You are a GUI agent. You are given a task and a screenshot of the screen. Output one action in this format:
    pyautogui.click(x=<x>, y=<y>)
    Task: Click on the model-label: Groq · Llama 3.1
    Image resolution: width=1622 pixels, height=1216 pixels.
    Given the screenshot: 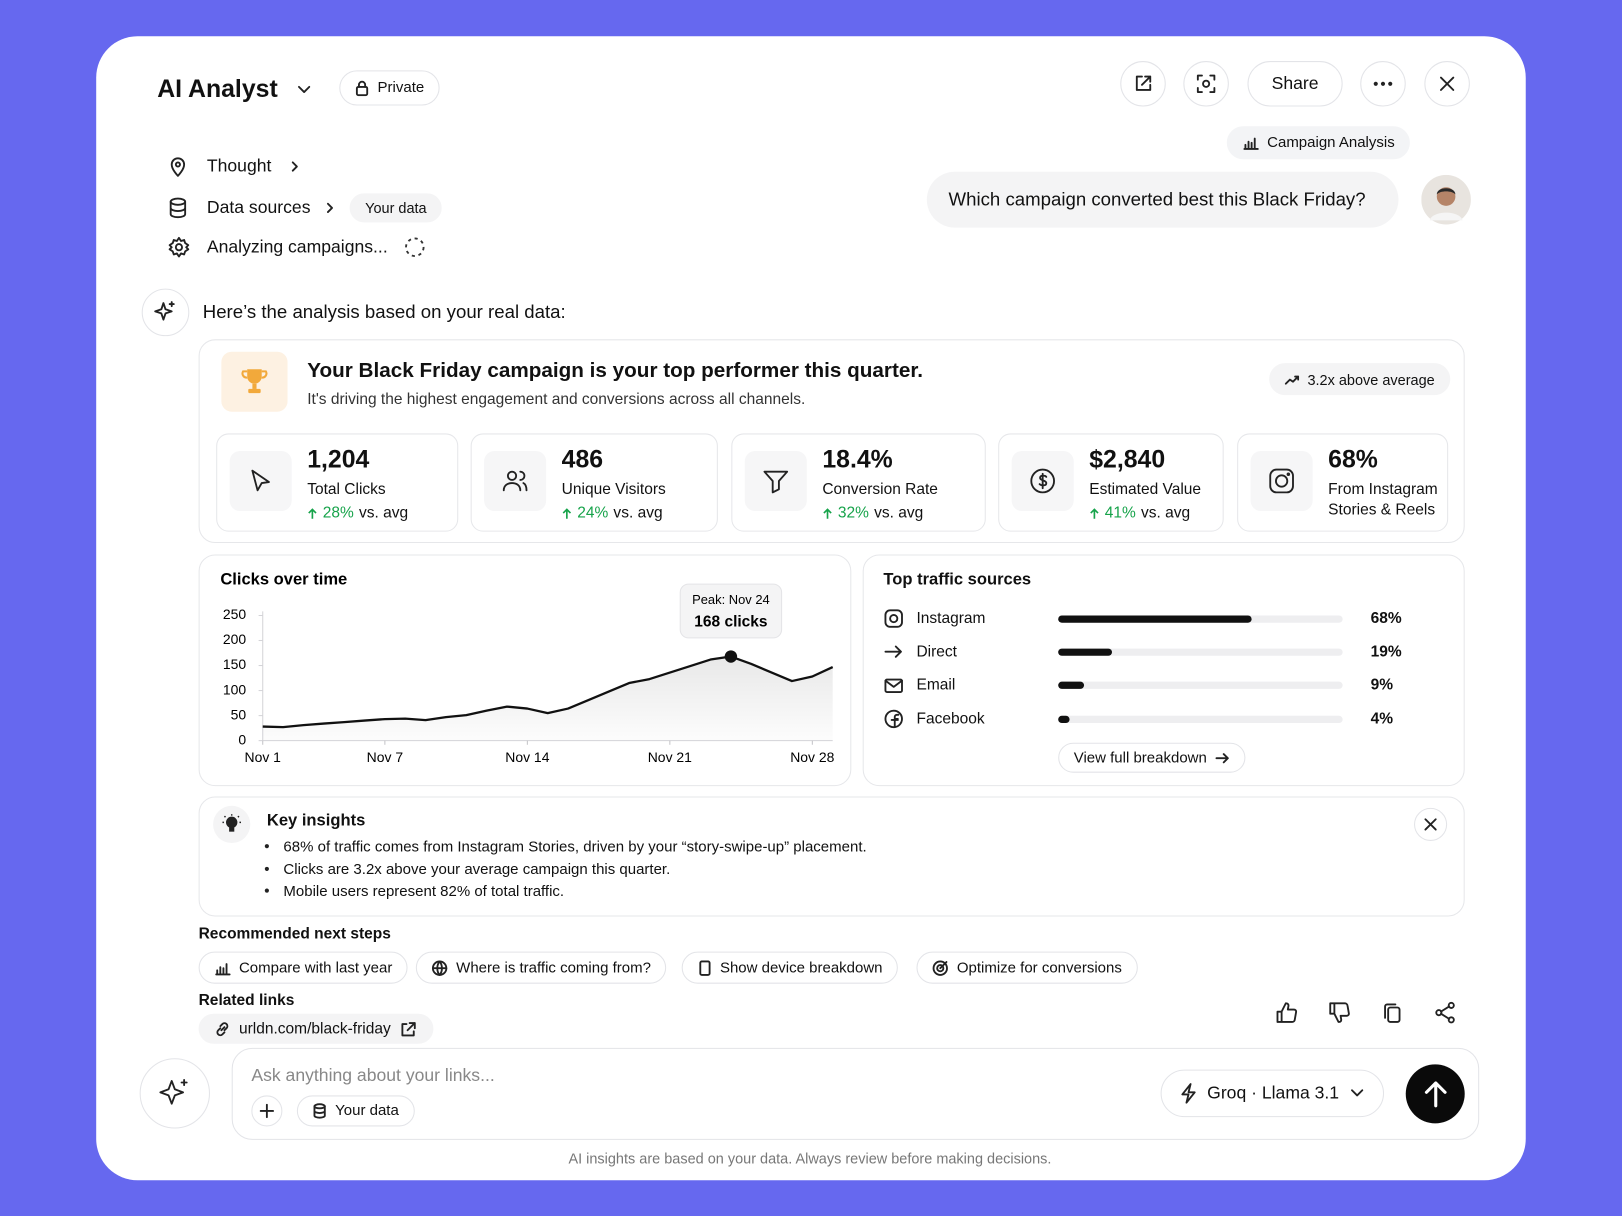 What is the action you would take?
    pyautogui.click(x=1273, y=1093)
    